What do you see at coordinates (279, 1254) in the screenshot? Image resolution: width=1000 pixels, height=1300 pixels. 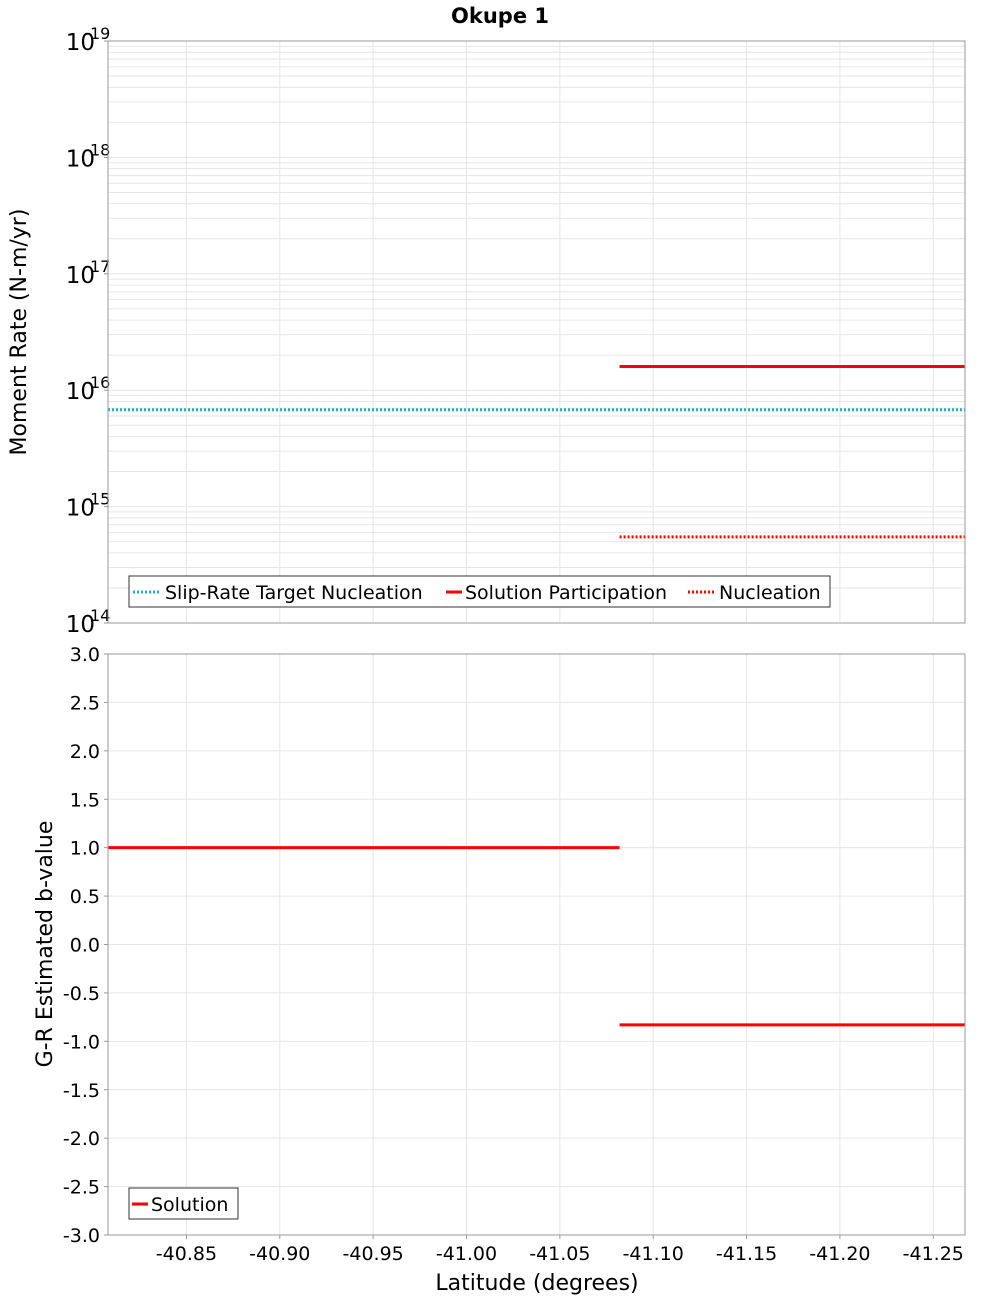 I see `x-tick-label: -40.90` at bounding box center [279, 1254].